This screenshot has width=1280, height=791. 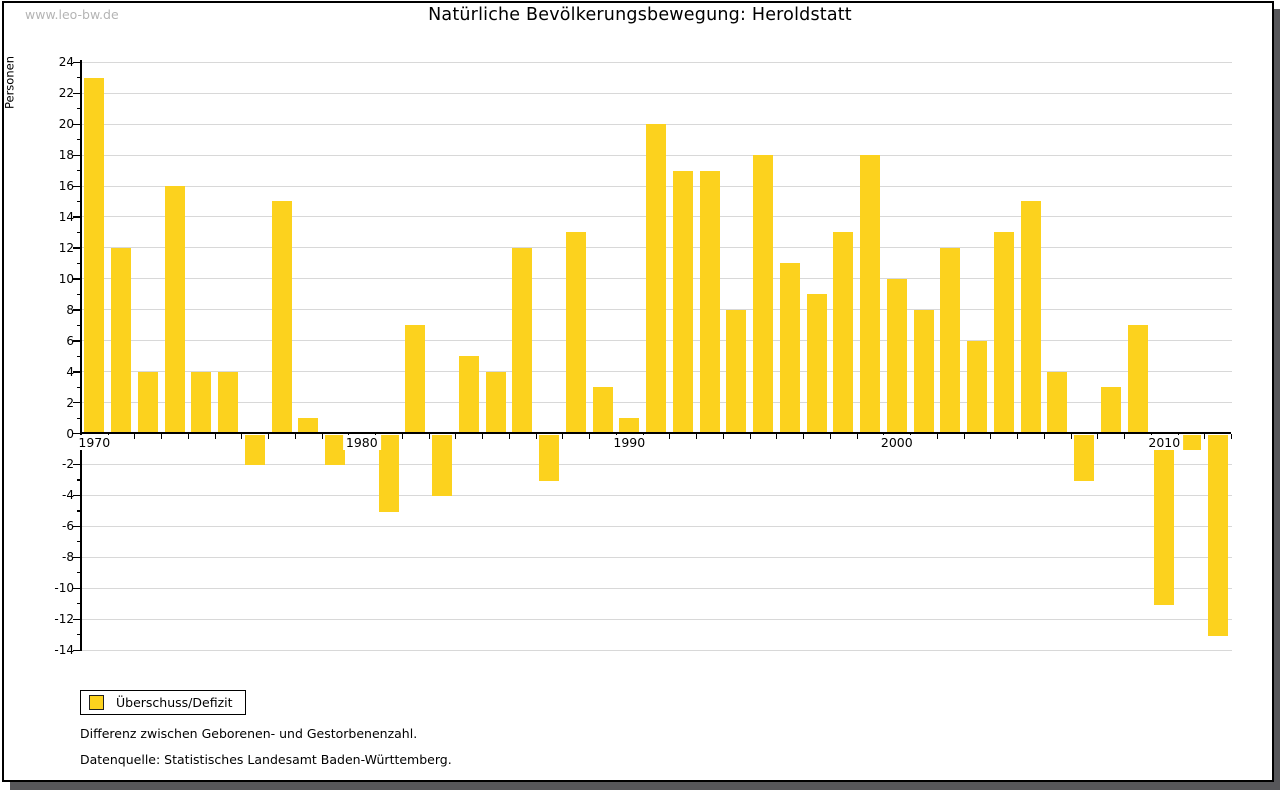 What do you see at coordinates (1217, 535) in the screenshot?
I see `bar-2012` at bounding box center [1217, 535].